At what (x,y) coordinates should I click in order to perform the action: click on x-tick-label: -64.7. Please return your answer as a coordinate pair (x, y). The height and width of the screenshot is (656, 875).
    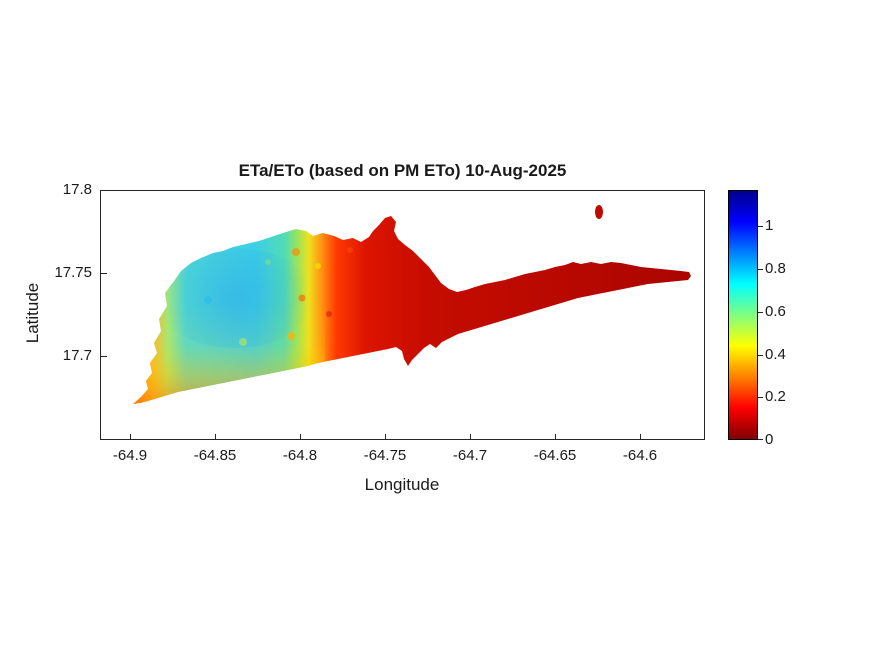
    Looking at the image, I should click on (470, 455).